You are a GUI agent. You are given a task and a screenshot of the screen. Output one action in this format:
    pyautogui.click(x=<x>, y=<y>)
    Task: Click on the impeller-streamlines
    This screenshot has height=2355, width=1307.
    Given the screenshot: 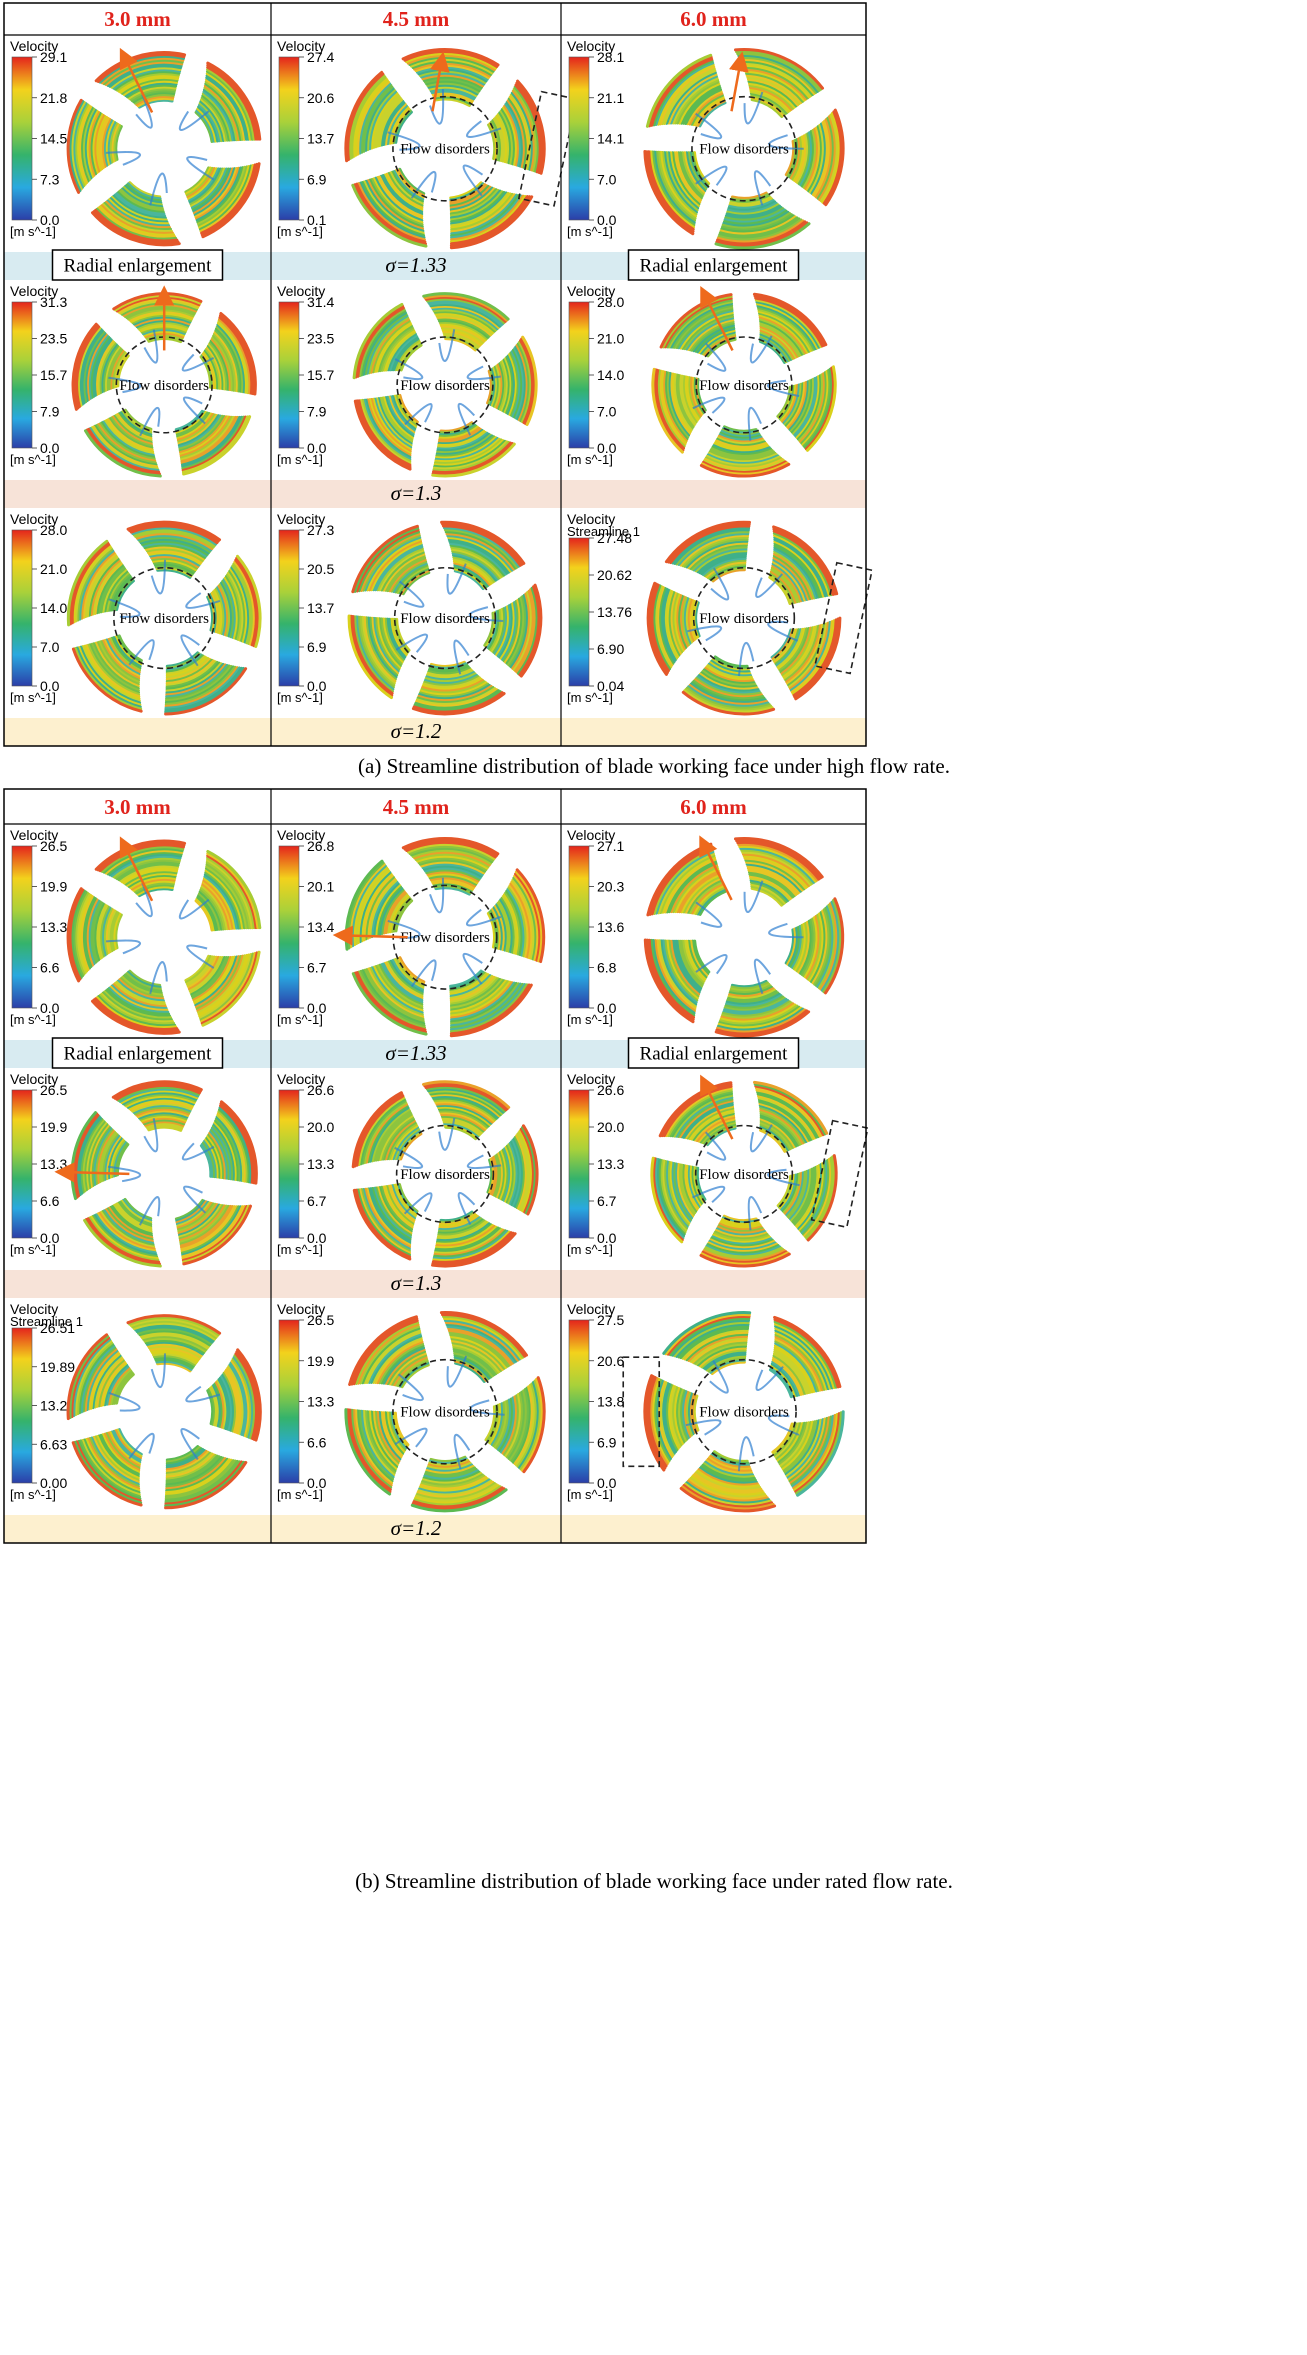 What is the action you would take?
    pyautogui.click(x=445, y=1174)
    